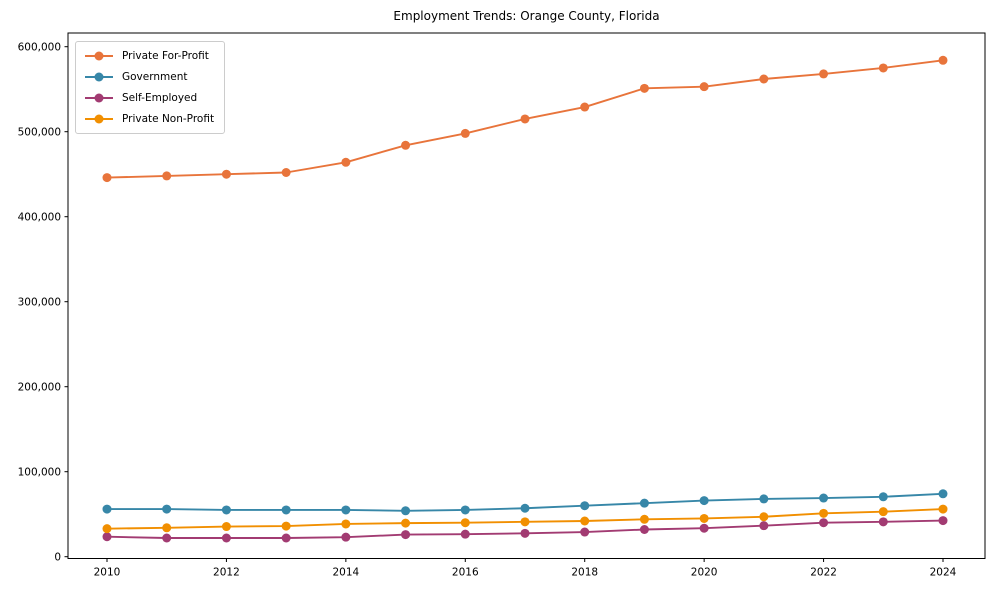 This screenshot has width=1000, height=600. What do you see at coordinates (168, 119) in the screenshot?
I see `legend-label-private-non-profit: Private Non-Profit` at bounding box center [168, 119].